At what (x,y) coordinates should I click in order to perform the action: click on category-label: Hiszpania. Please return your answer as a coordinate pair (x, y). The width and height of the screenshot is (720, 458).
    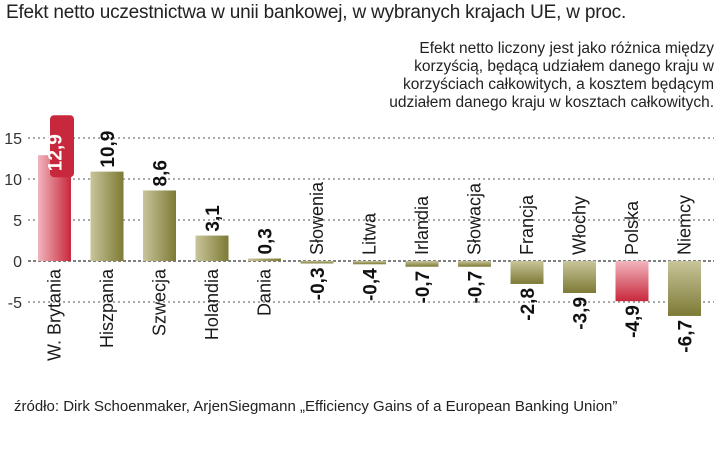
    Looking at the image, I should click on (107, 308).